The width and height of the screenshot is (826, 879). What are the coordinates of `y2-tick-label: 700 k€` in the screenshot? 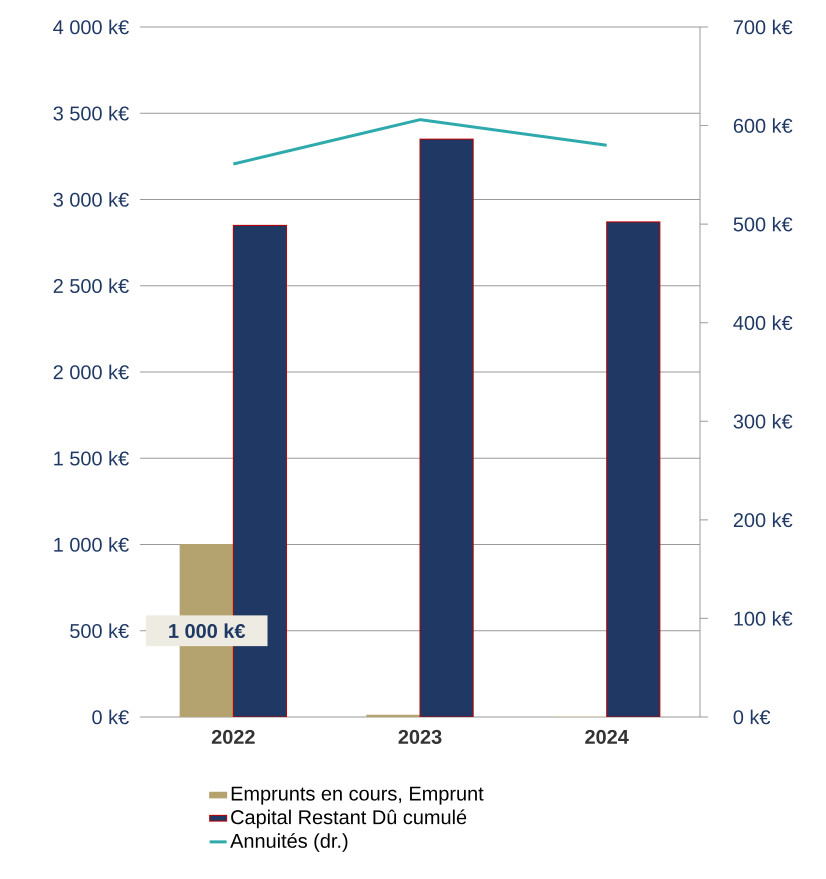 It's located at (763, 27).